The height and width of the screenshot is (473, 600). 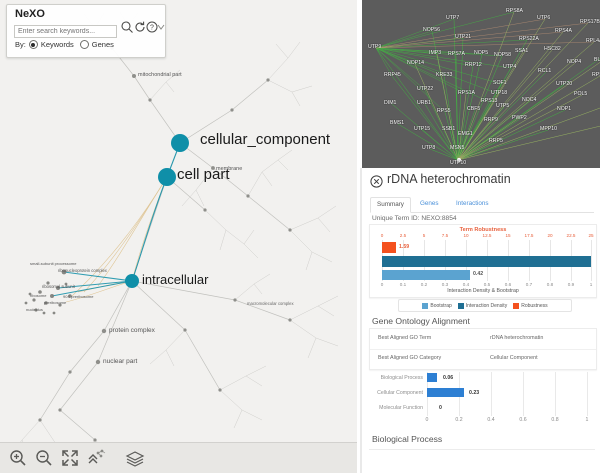 I want to click on gene-label: RRP9, so click(x=491, y=120).